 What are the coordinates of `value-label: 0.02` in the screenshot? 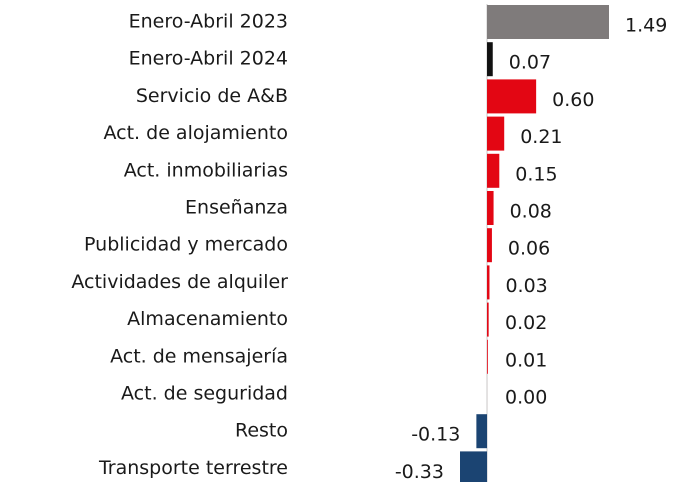 It's located at (526, 323).